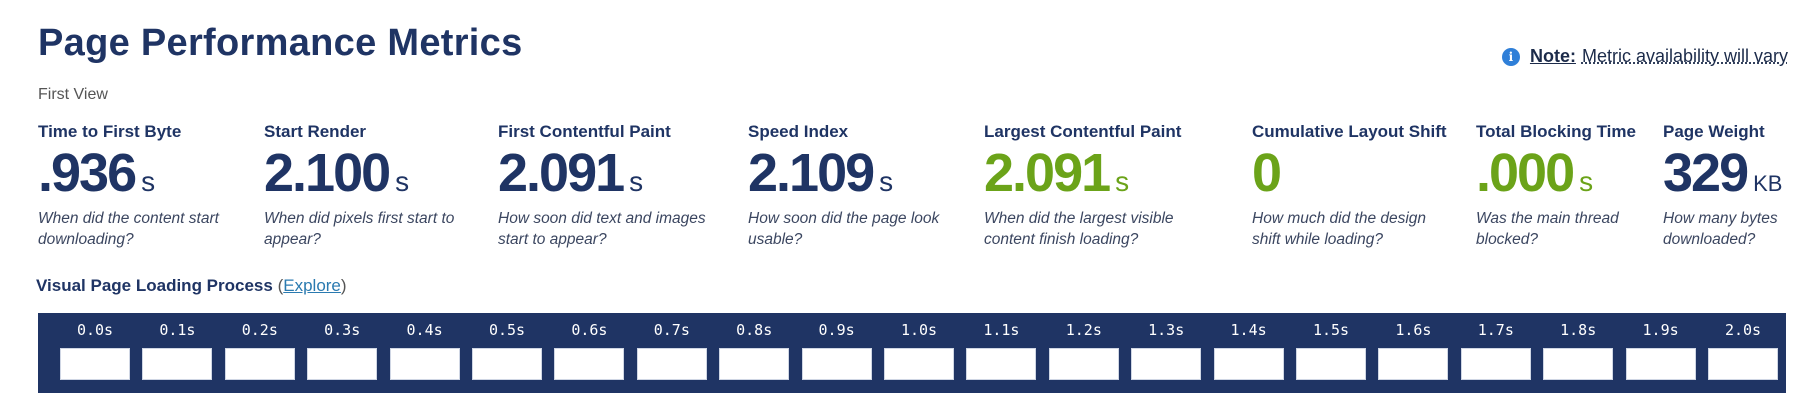  What do you see at coordinates (1768, 183) in the screenshot?
I see `metric-unit: KB` at bounding box center [1768, 183].